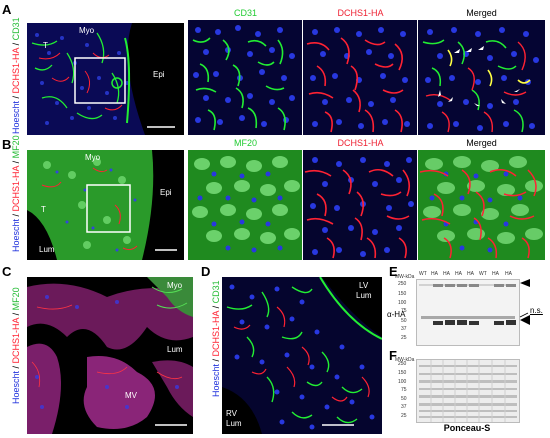 The width and height of the screenshot is (550, 438). What do you see at coordinates (396, 314) in the screenshot?
I see `alpha-ha-label: α-HA` at bounding box center [396, 314].